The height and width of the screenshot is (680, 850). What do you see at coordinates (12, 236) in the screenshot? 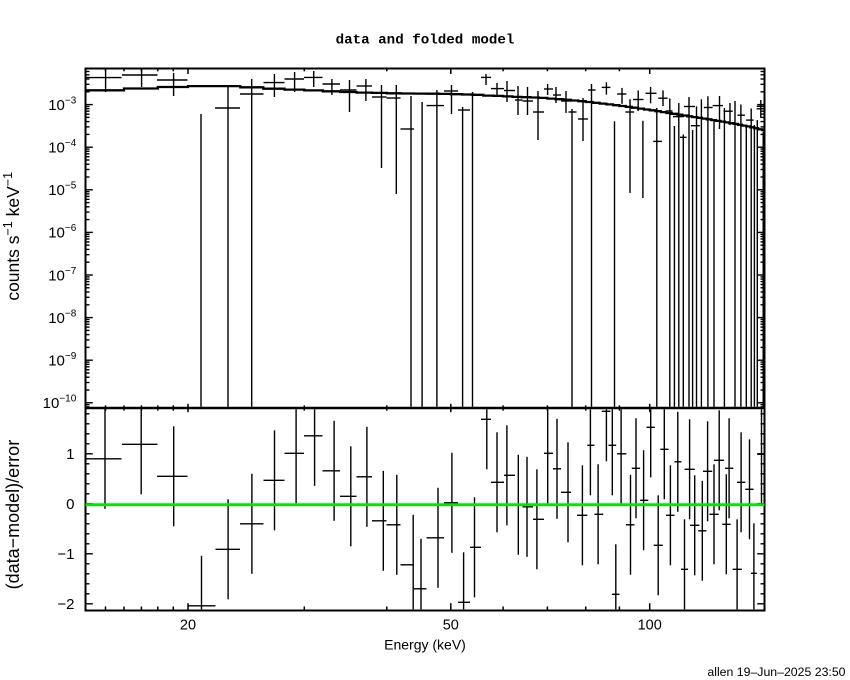
I see `svg-text: counts s−1 keV−1` at bounding box center [12, 236].